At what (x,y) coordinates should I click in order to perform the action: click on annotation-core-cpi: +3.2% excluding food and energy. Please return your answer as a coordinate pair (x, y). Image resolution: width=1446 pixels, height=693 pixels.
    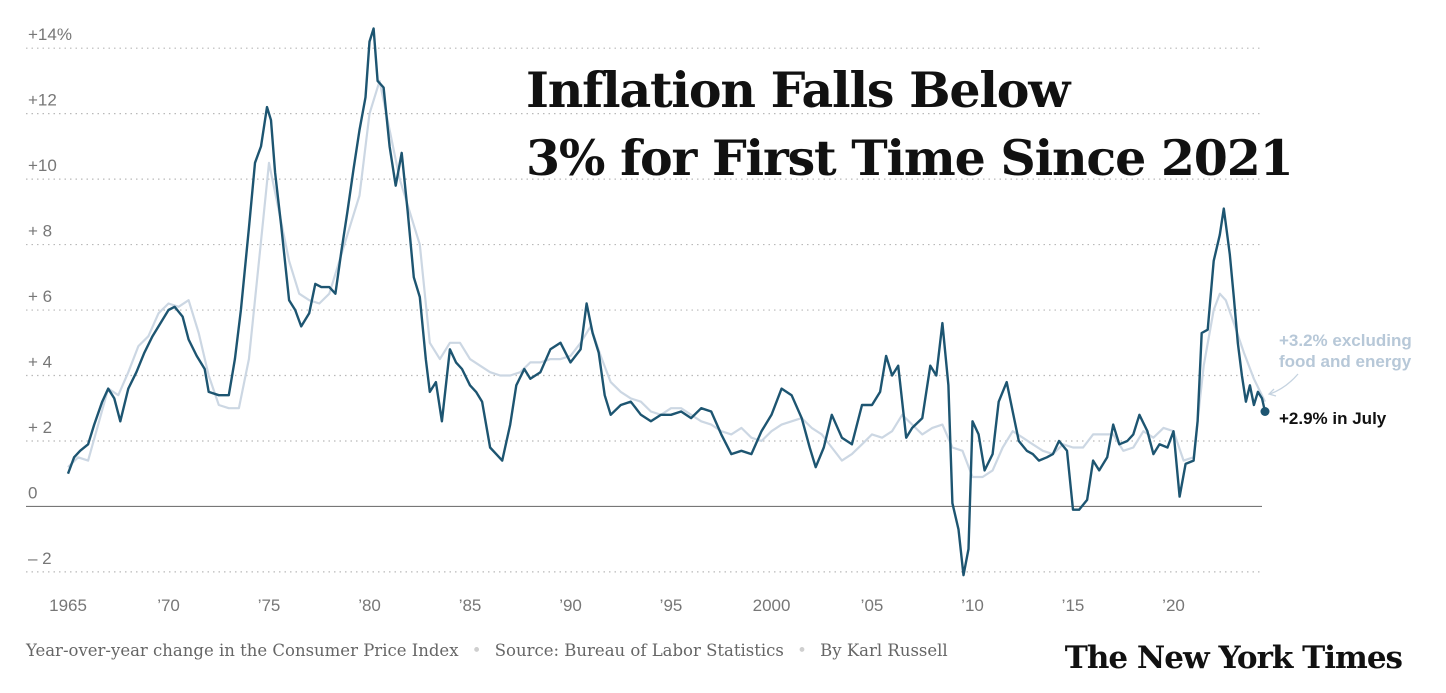
    Looking at the image, I should click on (1339, 364).